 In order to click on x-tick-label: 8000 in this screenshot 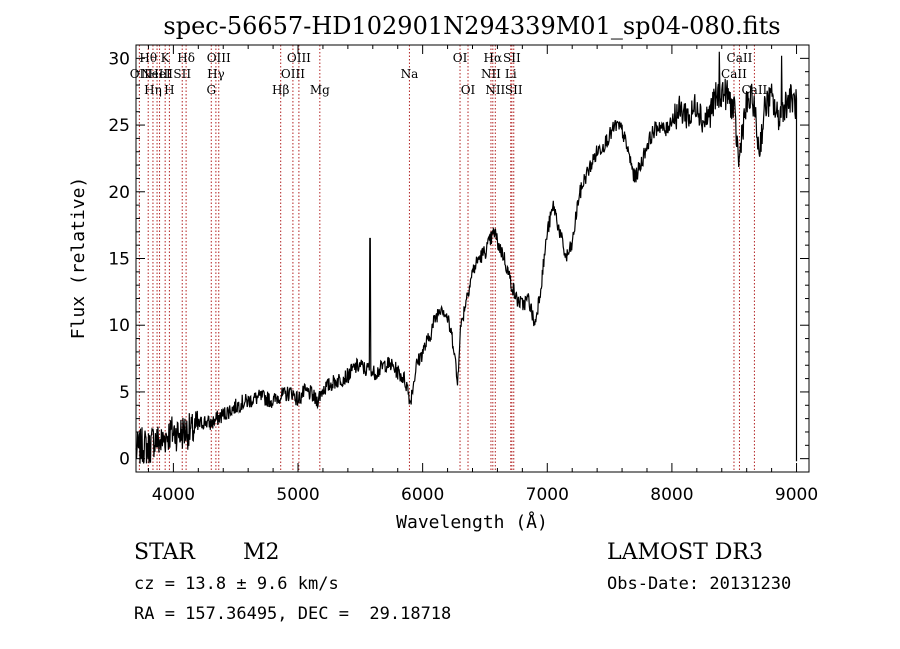, I will do `click(671, 495)`.